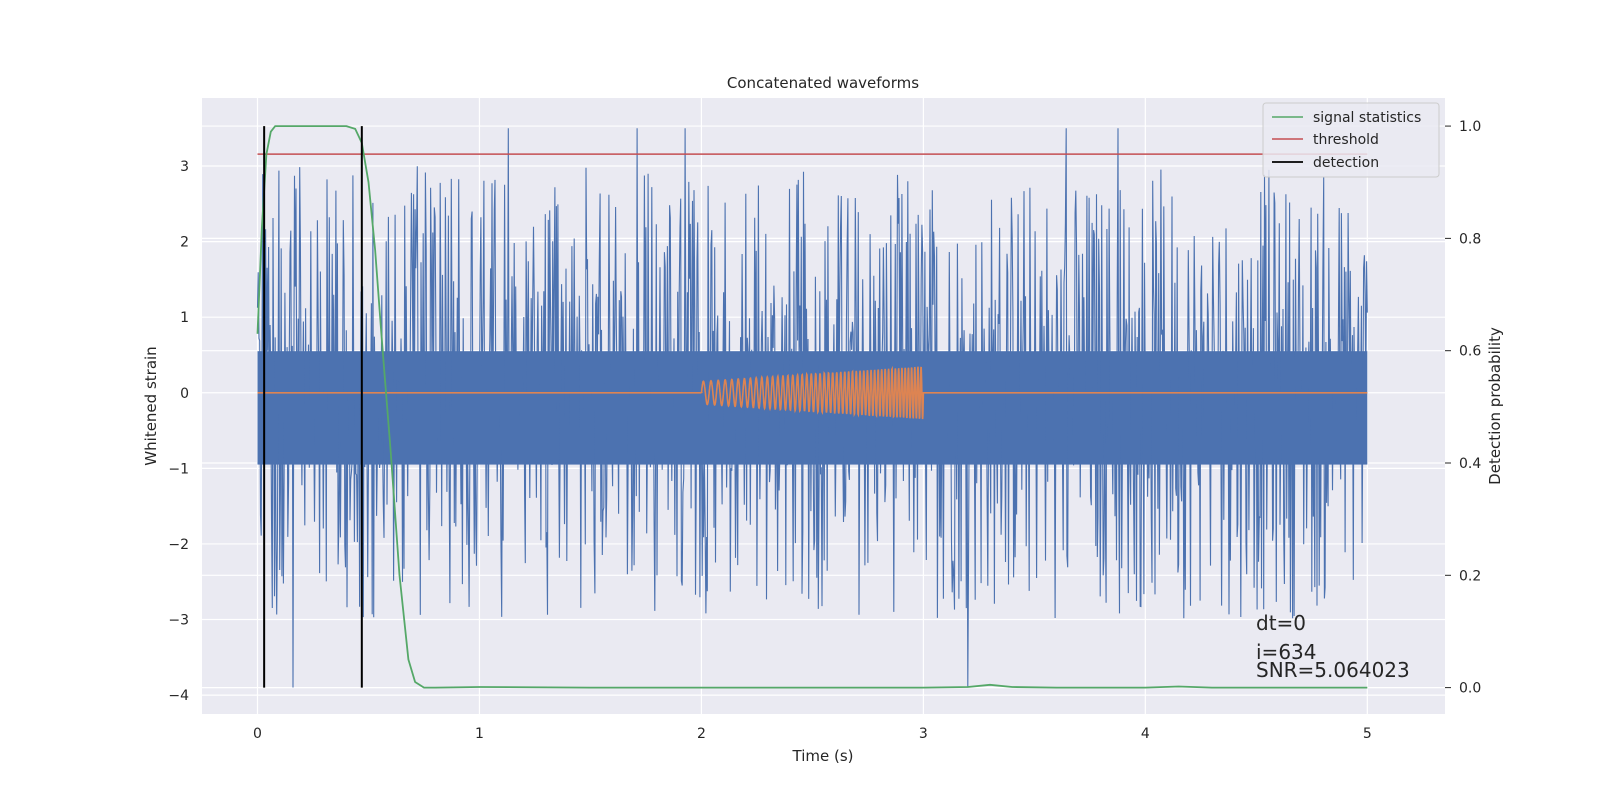 The width and height of the screenshot is (1600, 800). What do you see at coordinates (1281, 623) in the screenshot?
I see `annotation-dt: dt=0` at bounding box center [1281, 623].